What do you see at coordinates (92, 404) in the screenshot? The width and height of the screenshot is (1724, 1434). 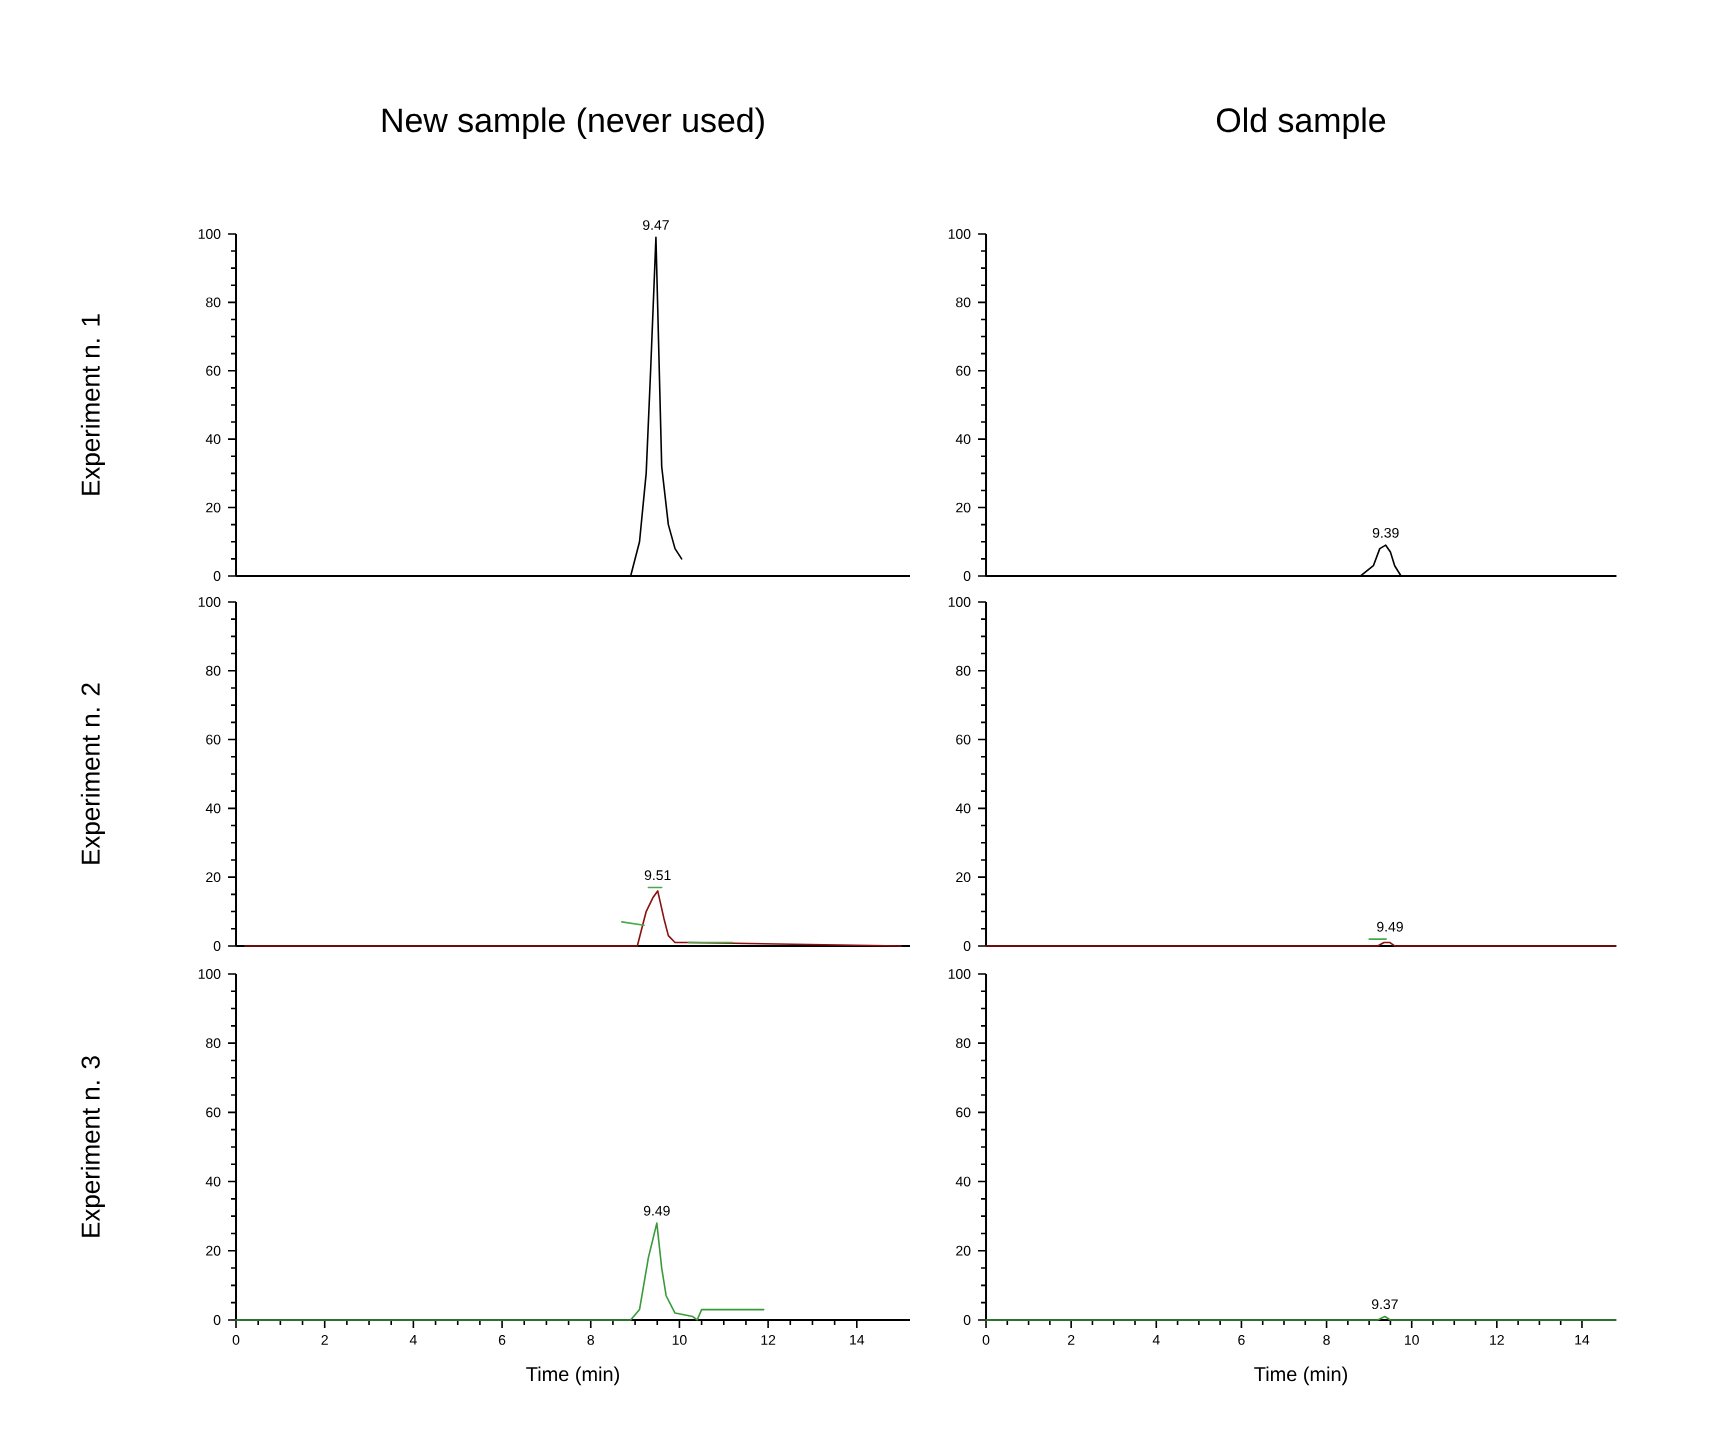 I see `y-axis-title: Experiment n. 1` at bounding box center [92, 404].